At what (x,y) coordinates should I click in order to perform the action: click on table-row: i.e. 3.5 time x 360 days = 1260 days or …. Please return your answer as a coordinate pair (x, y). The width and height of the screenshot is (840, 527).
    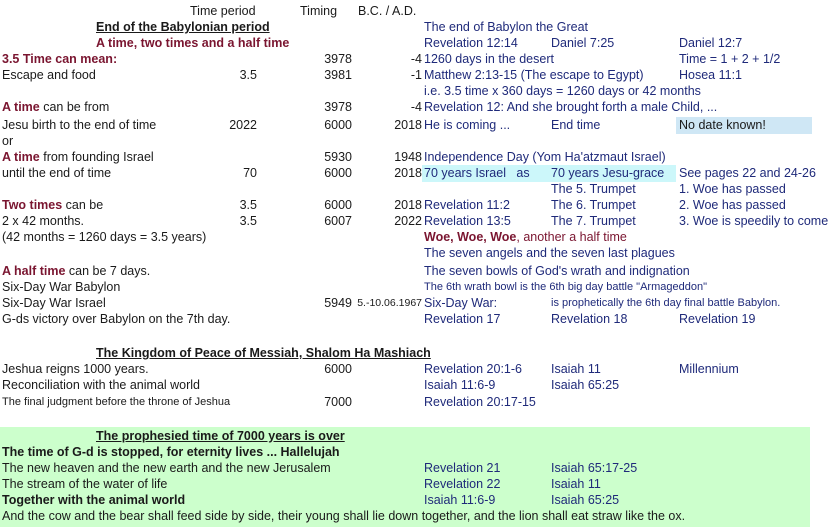
    Looking at the image, I should click on (420, 91).